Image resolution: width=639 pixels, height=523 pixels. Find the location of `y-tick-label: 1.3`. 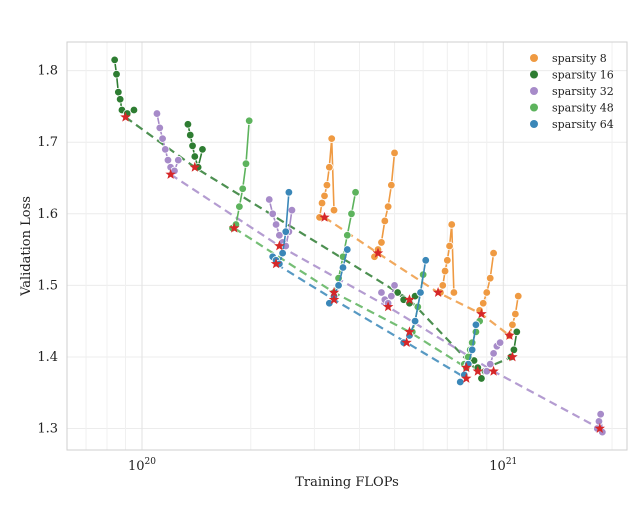

y-tick-label: 1.3 is located at coordinates (47, 429).